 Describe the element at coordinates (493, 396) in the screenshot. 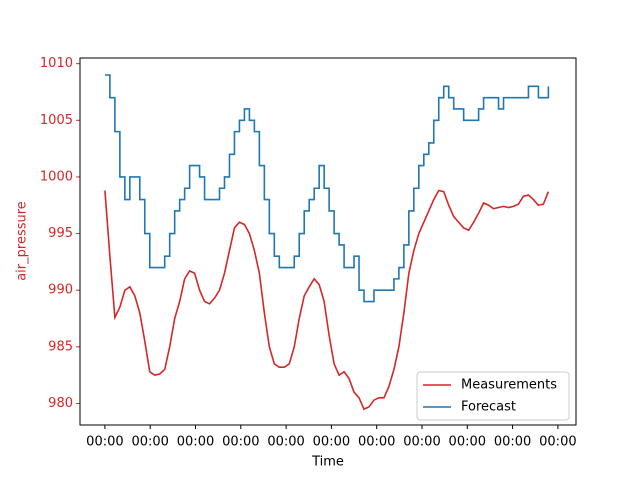

I see `legend` at that location.